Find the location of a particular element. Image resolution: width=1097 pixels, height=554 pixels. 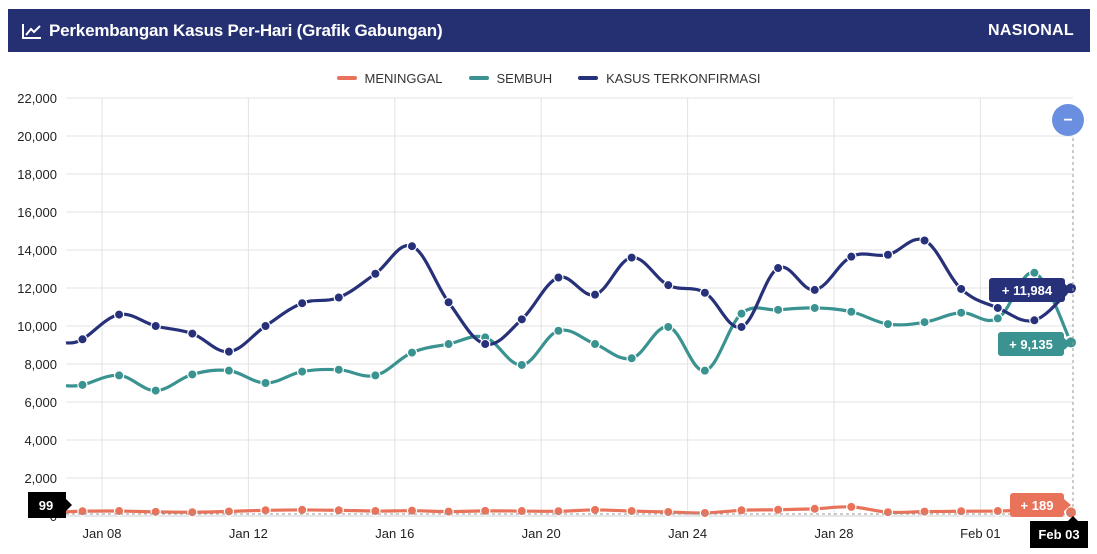

x-crosshair-box is located at coordinates (1059, 534).